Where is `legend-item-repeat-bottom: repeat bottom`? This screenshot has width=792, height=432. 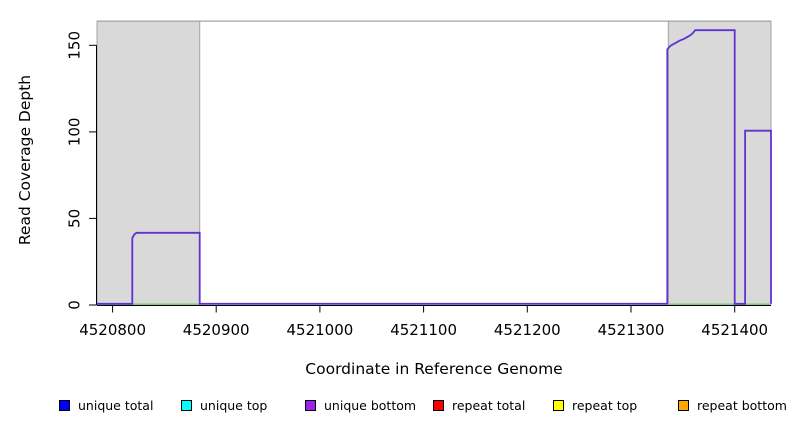
legend-item-repeat-bottom: repeat bottom is located at coordinates (732, 405).